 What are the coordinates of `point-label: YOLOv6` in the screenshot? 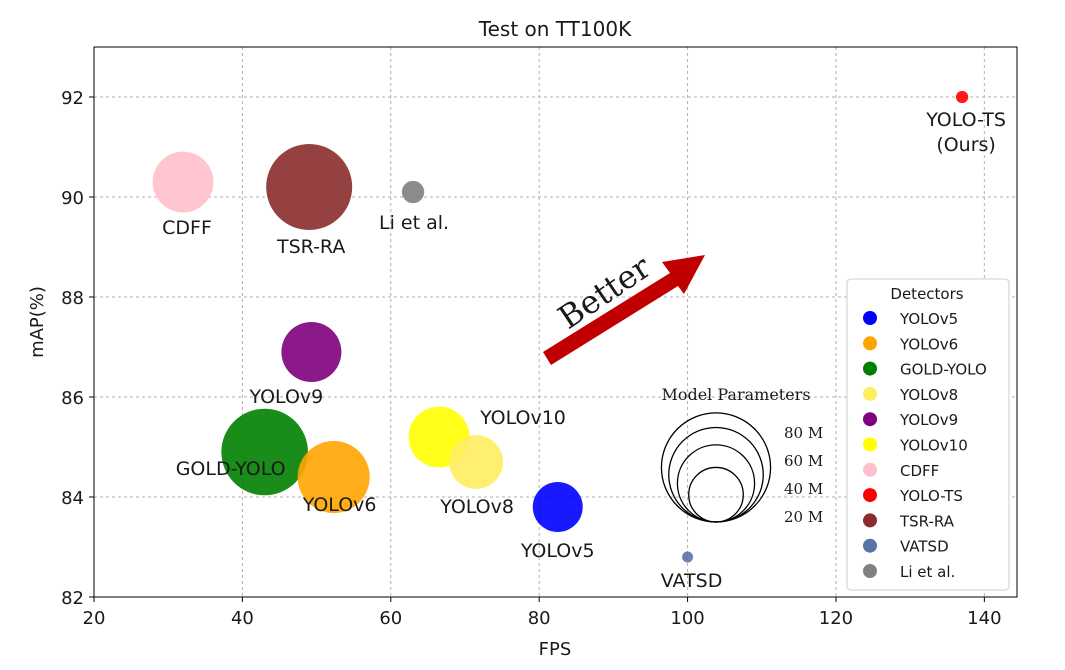 It's located at (339, 505).